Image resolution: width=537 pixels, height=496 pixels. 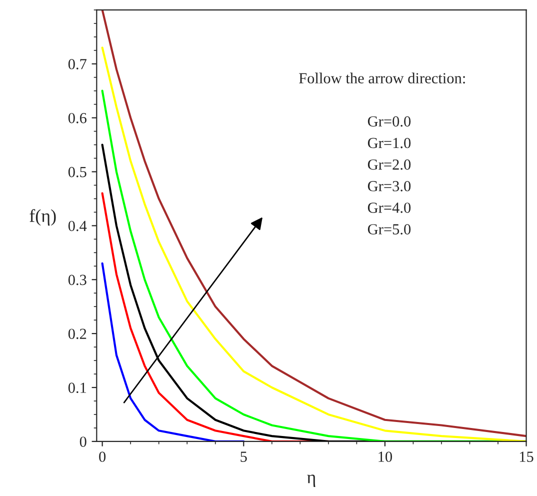 What do you see at coordinates (389, 164) in the screenshot?
I see `annotation: Gr=2.0` at bounding box center [389, 164].